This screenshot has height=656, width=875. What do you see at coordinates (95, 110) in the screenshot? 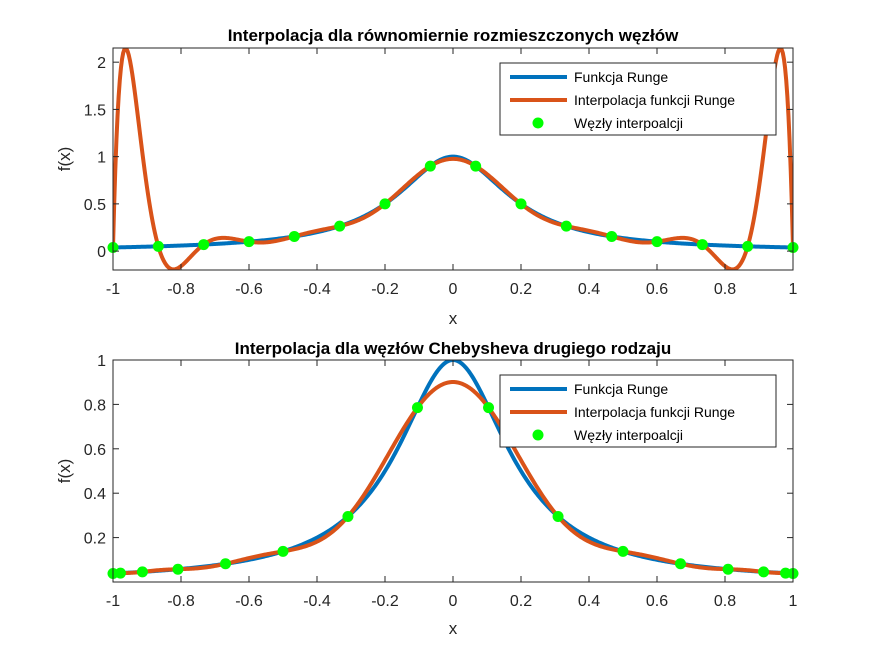
I see `y-tick-label: 1.5` at bounding box center [95, 110].